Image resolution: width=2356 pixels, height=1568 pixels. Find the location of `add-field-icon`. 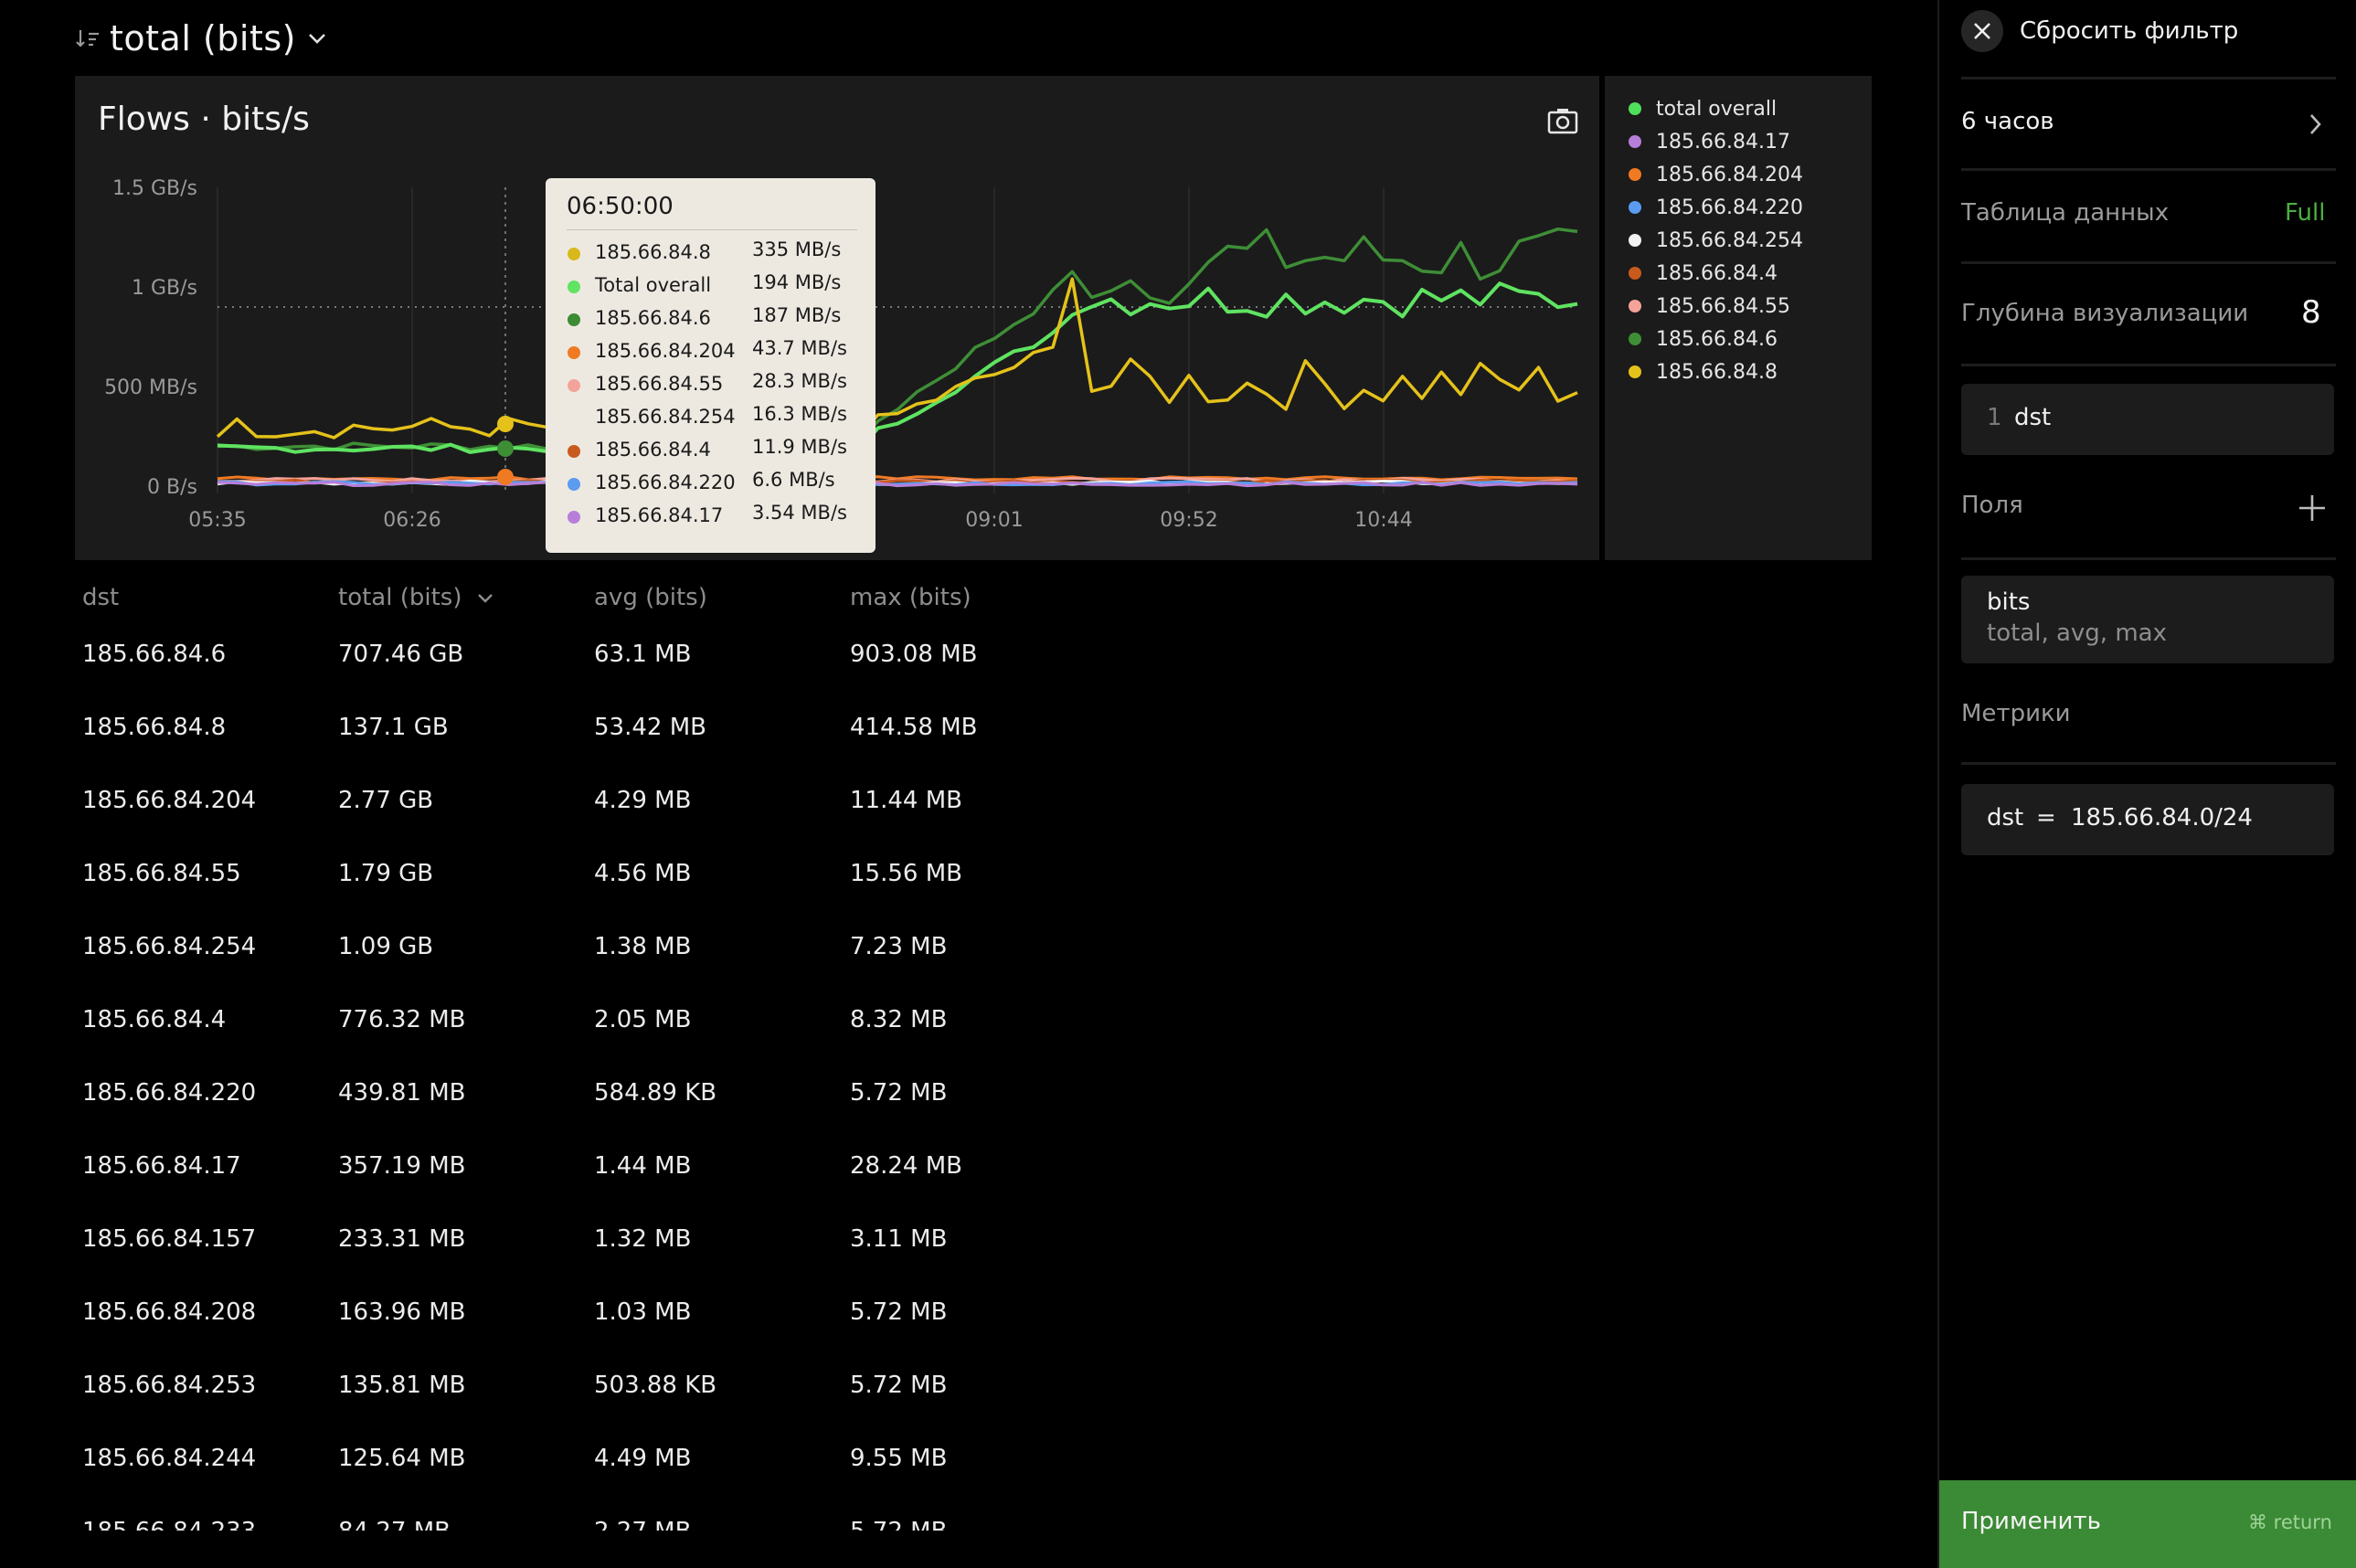

add-field-icon is located at coordinates (2313, 508).